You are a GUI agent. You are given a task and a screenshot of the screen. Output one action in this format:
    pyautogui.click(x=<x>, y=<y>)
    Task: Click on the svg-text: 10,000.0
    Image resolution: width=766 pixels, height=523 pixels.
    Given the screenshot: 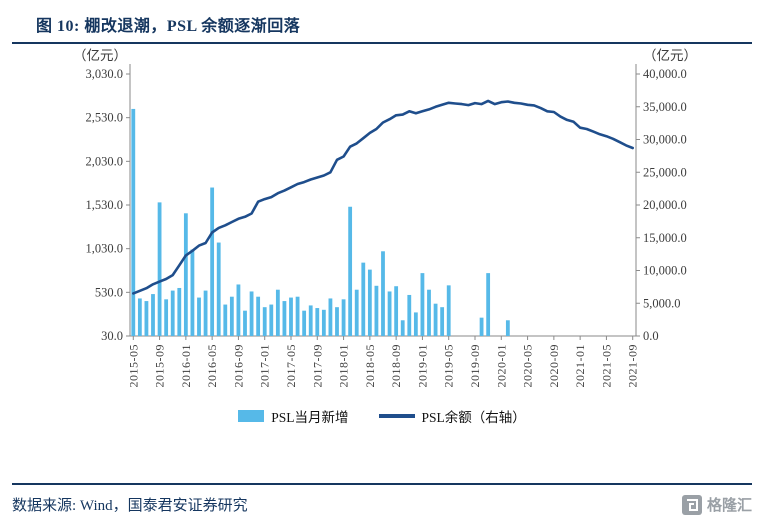 What is the action you would take?
    pyautogui.click(x=665, y=271)
    